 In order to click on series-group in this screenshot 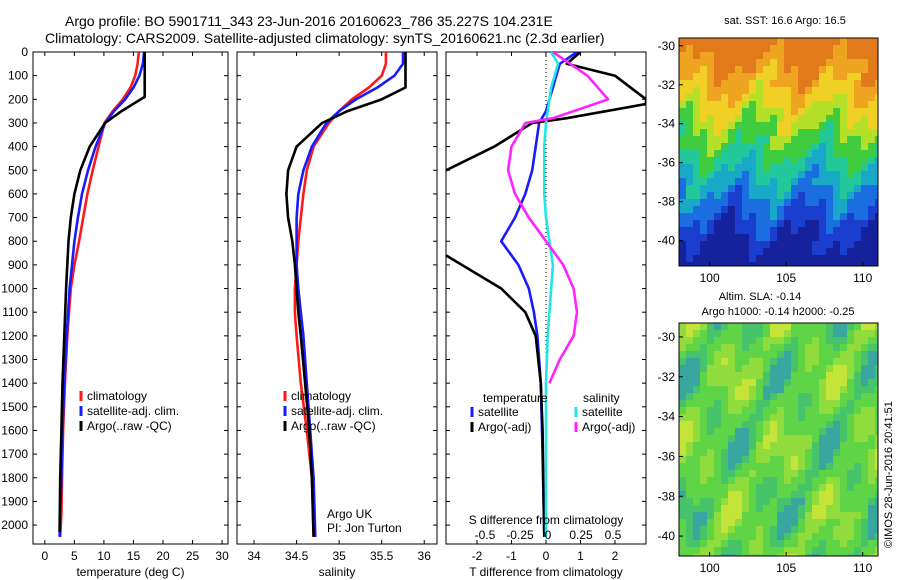, I will do `click(346, 294)`.